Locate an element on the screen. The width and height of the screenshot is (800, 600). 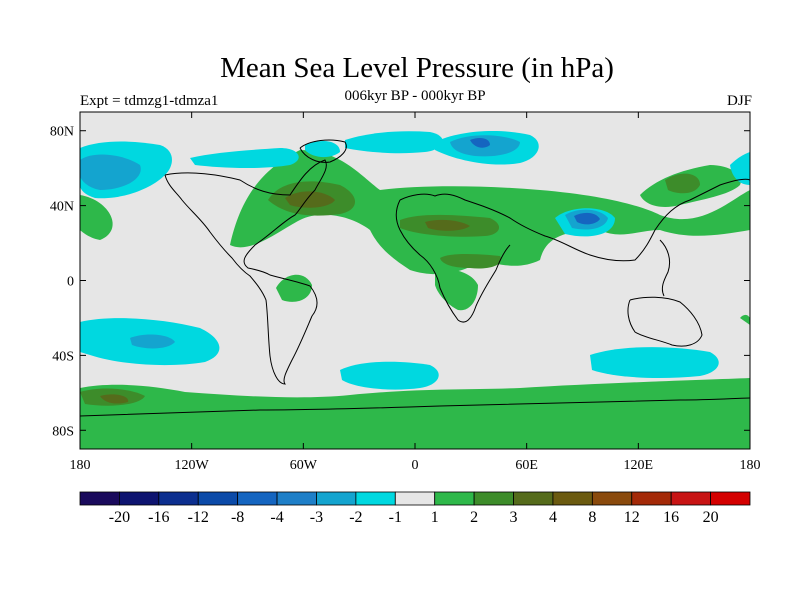
region-nz-green is located at coordinates (745, 319).